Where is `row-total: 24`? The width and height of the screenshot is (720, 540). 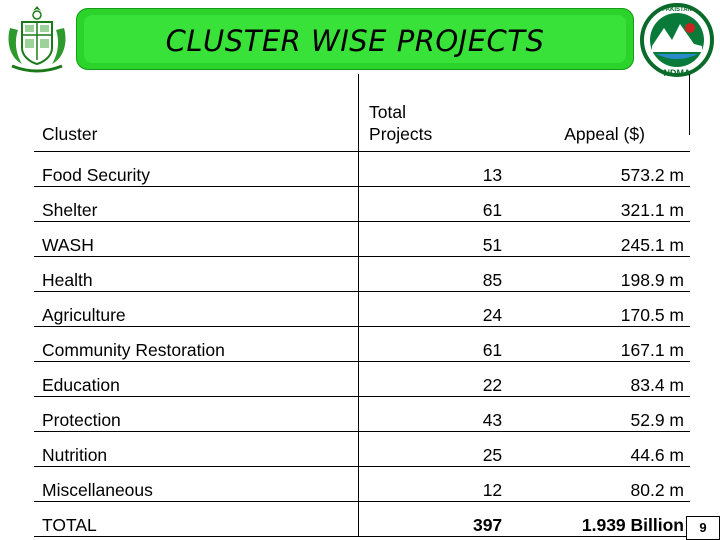 row-total: 24 is located at coordinates (432, 309).